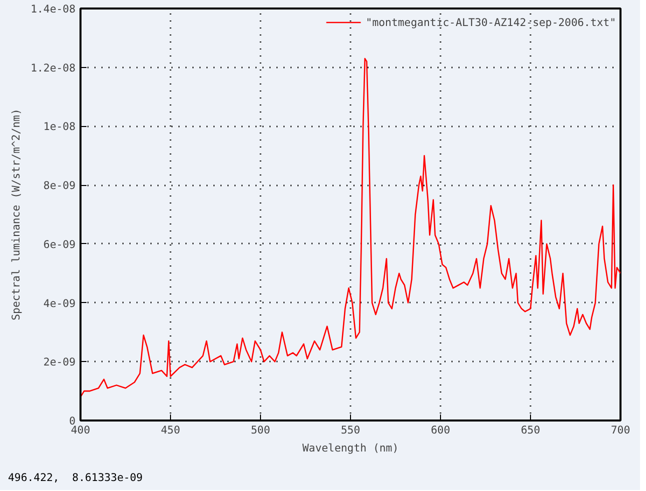  Describe the element at coordinates (170, 430) in the screenshot. I see `x-tick-label: 450` at that location.